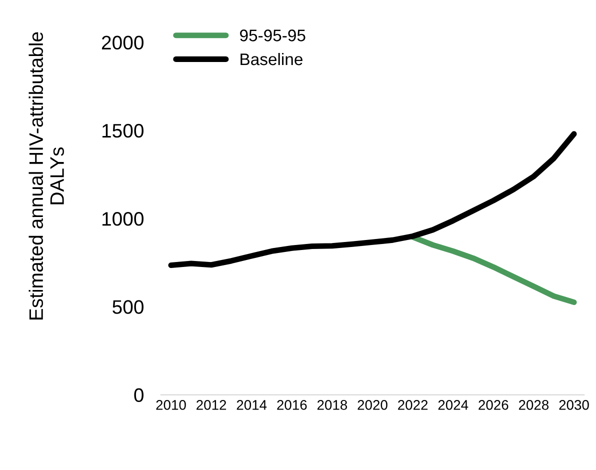 Image resolution: width=596 pixels, height=470 pixels. Describe the element at coordinates (211, 405) in the screenshot. I see `x-tick-label: 2012` at that location.